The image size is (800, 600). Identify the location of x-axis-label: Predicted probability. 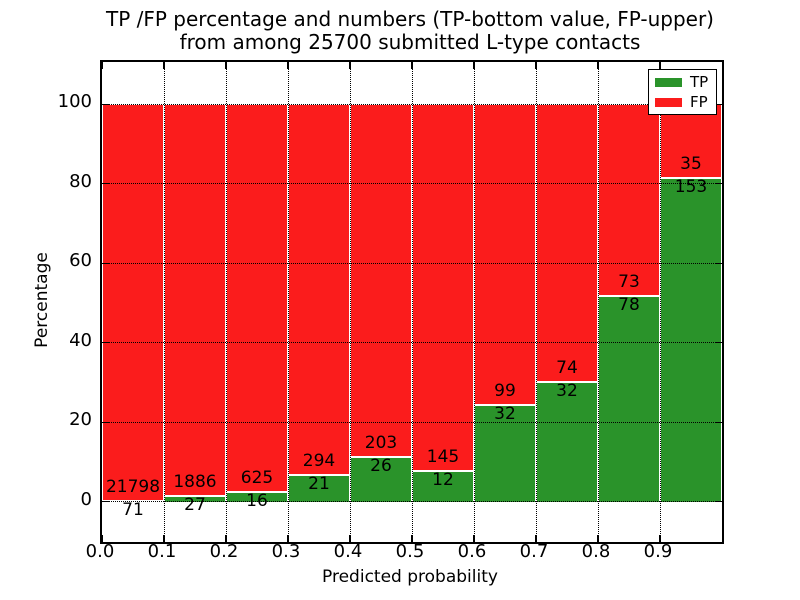
(410, 577).